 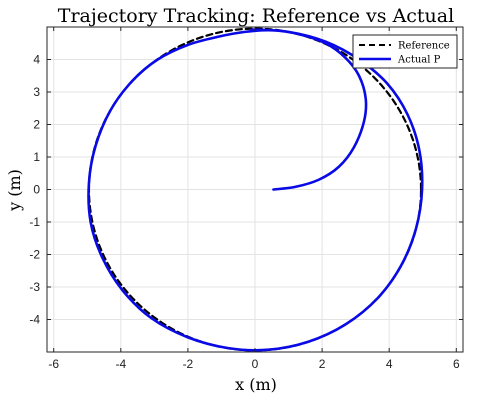 I want to click on legend-label: Reference, so click(x=424, y=46).